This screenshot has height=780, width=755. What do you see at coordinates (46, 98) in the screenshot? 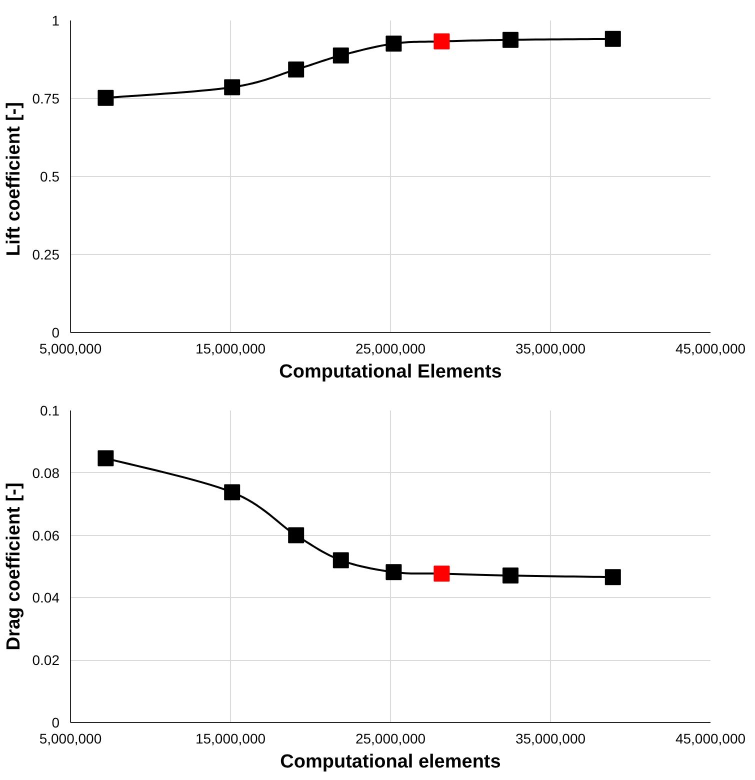
I see `y-tick-label: 0.75` at bounding box center [46, 98].